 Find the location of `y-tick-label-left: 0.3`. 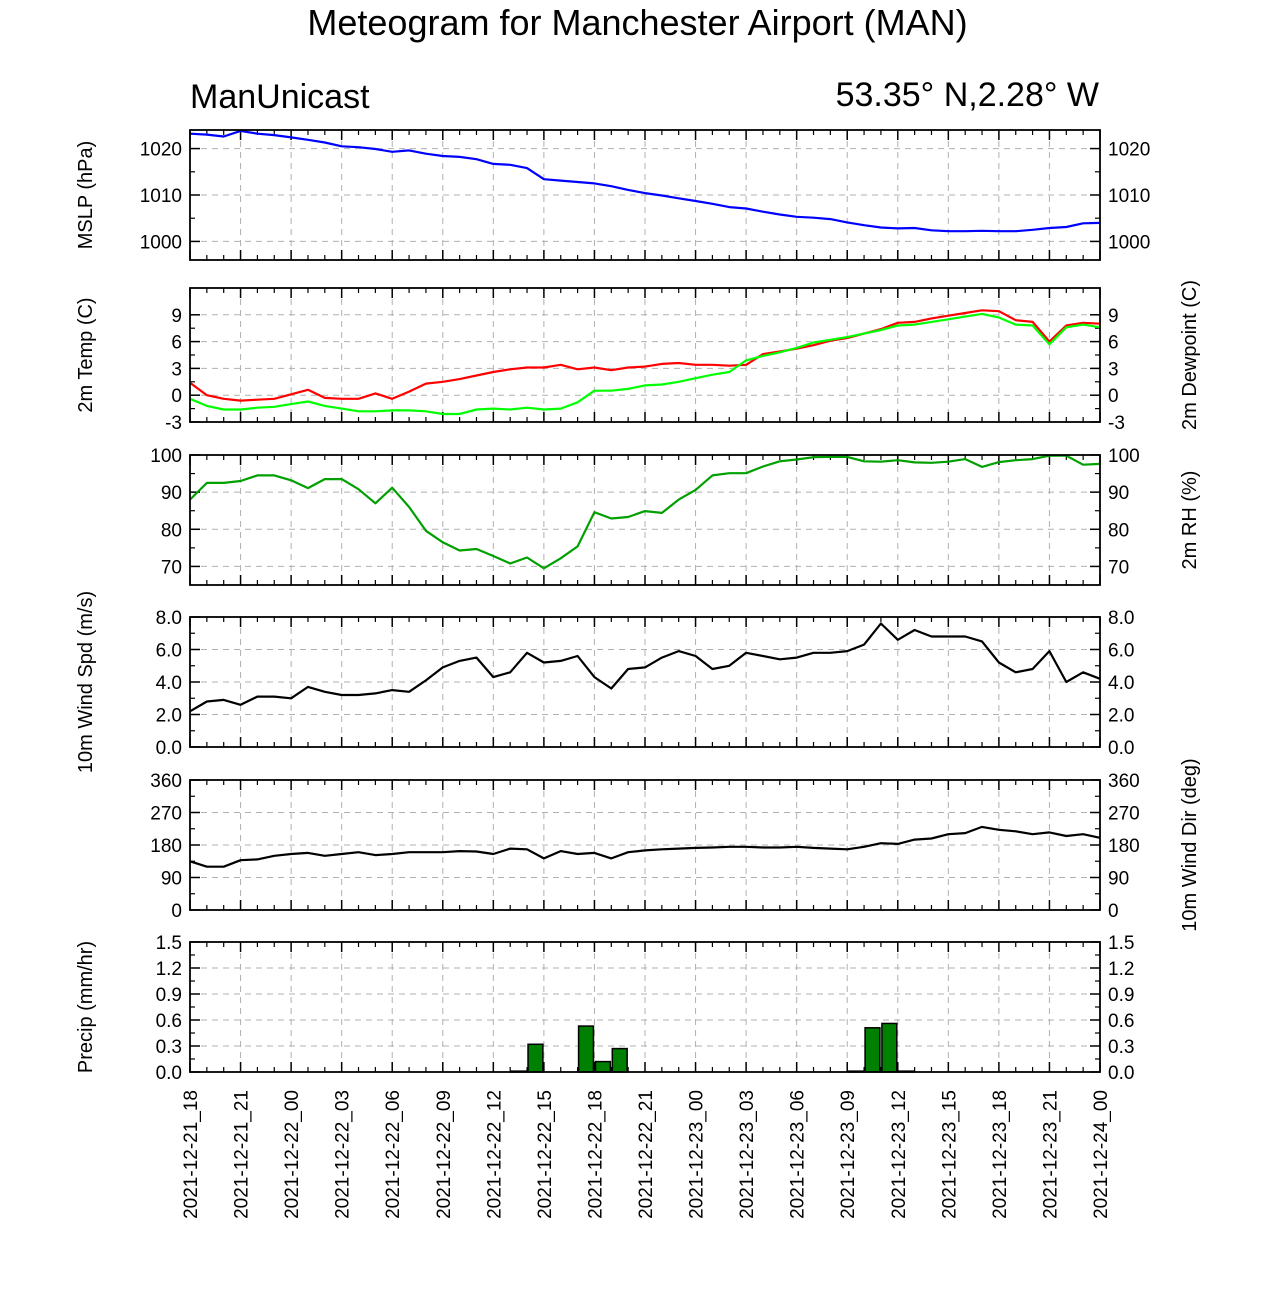

y-tick-label-left: 0.3 is located at coordinates (169, 1047).